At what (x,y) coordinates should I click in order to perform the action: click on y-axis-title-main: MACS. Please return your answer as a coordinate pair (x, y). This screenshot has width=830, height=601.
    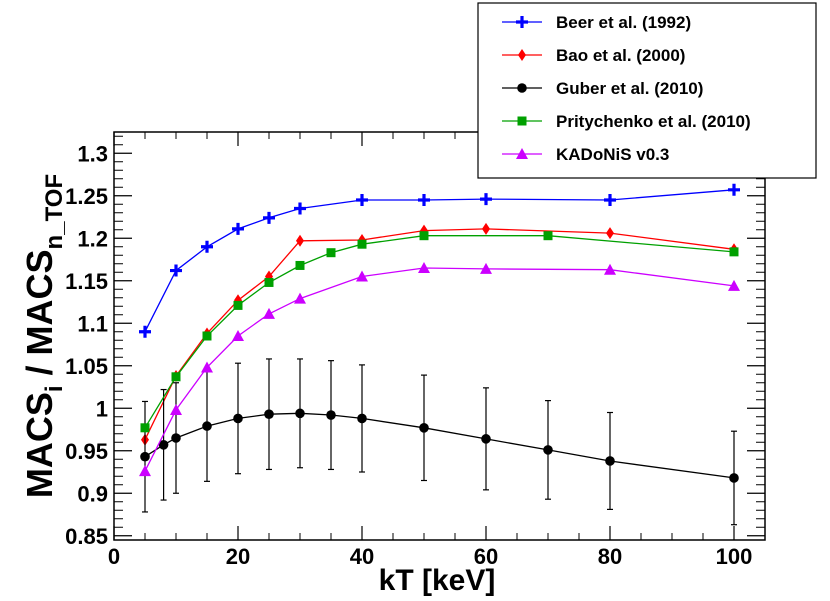
    Looking at the image, I should click on (39, 445).